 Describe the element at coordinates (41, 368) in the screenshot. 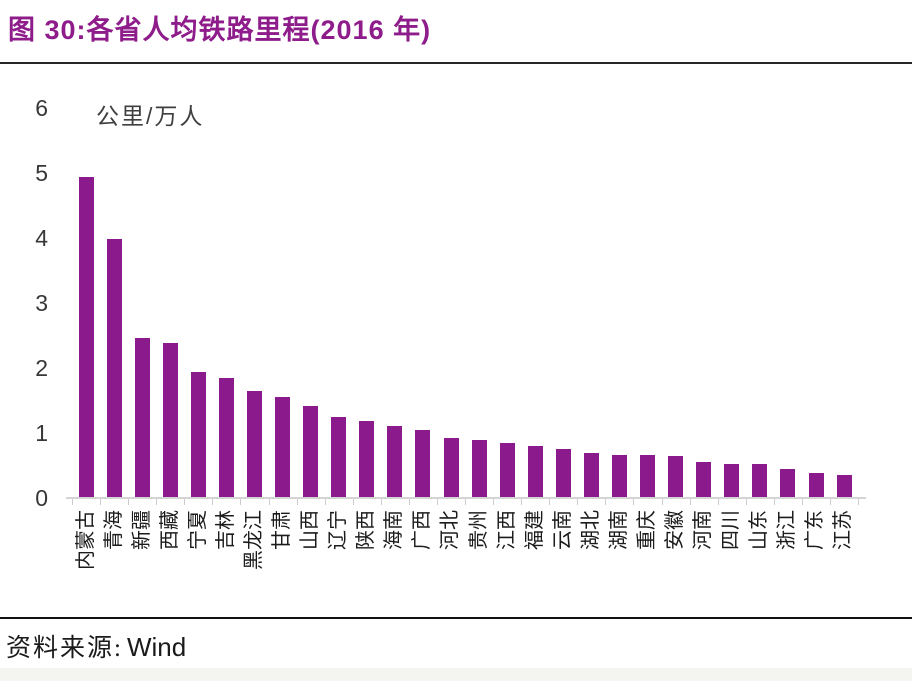

I see `y-tick-label: 2` at that location.